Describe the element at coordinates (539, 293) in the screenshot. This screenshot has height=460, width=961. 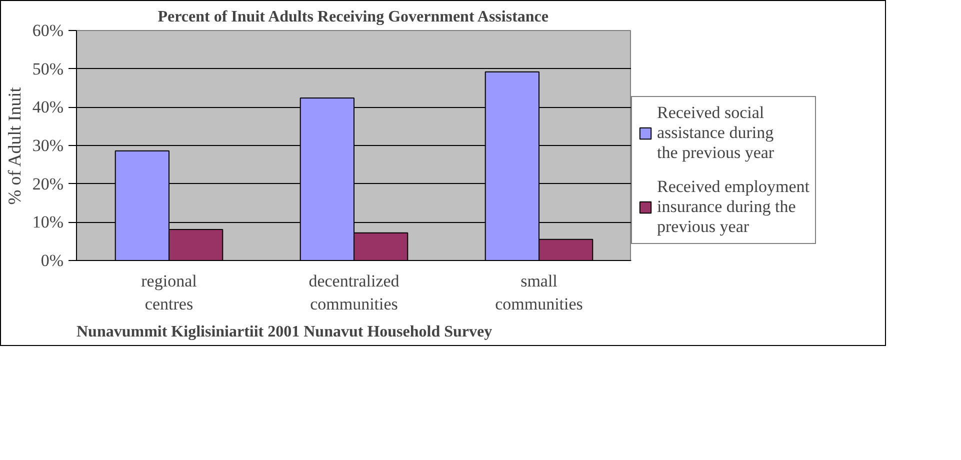
I see `x-tick-label: small communities` at that location.